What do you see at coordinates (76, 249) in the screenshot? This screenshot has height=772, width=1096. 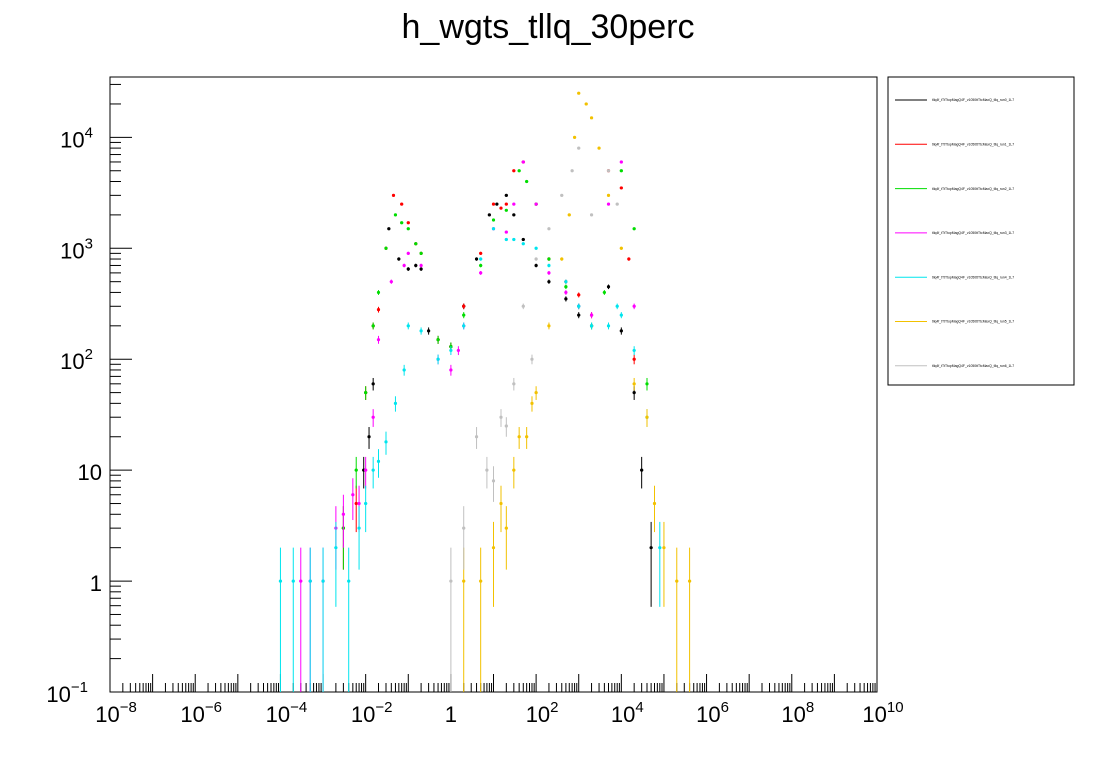 I see `y-tick-label: 10³` at bounding box center [76, 249].